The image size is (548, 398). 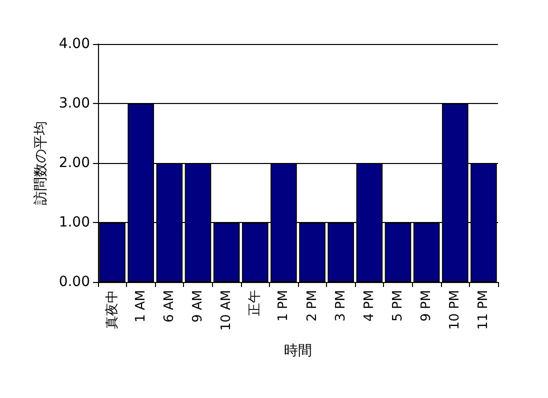 I want to click on x-tick-label: 5 PM, so click(x=398, y=306).